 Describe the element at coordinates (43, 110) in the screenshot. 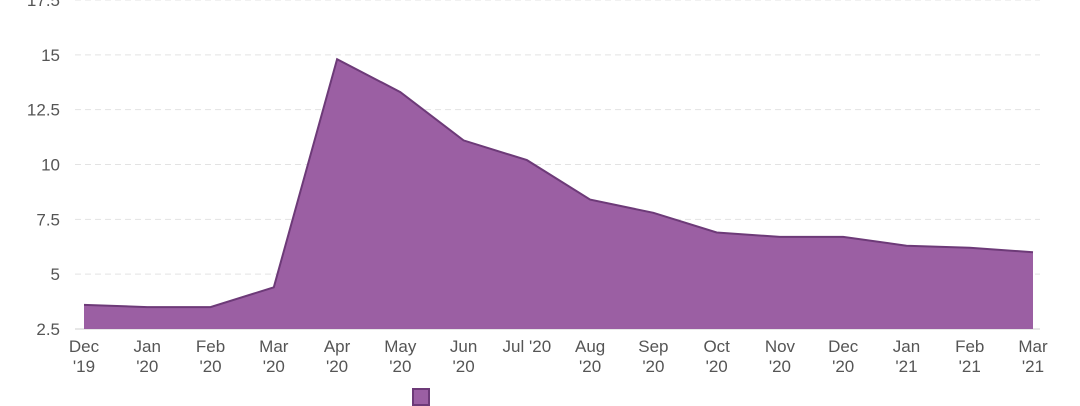

I see `y-tick-label: 12.5` at that location.